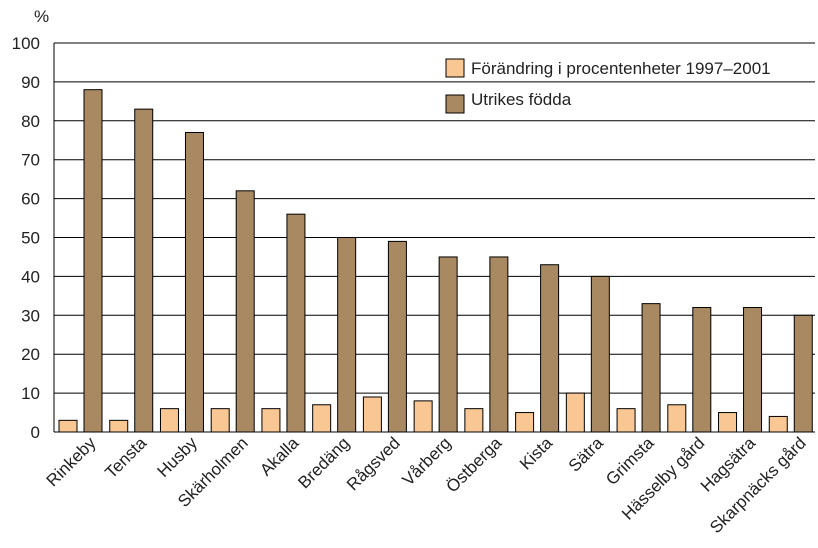  Describe the element at coordinates (279, 456) in the screenshot. I see `x-tick-label: Akalla` at that location.